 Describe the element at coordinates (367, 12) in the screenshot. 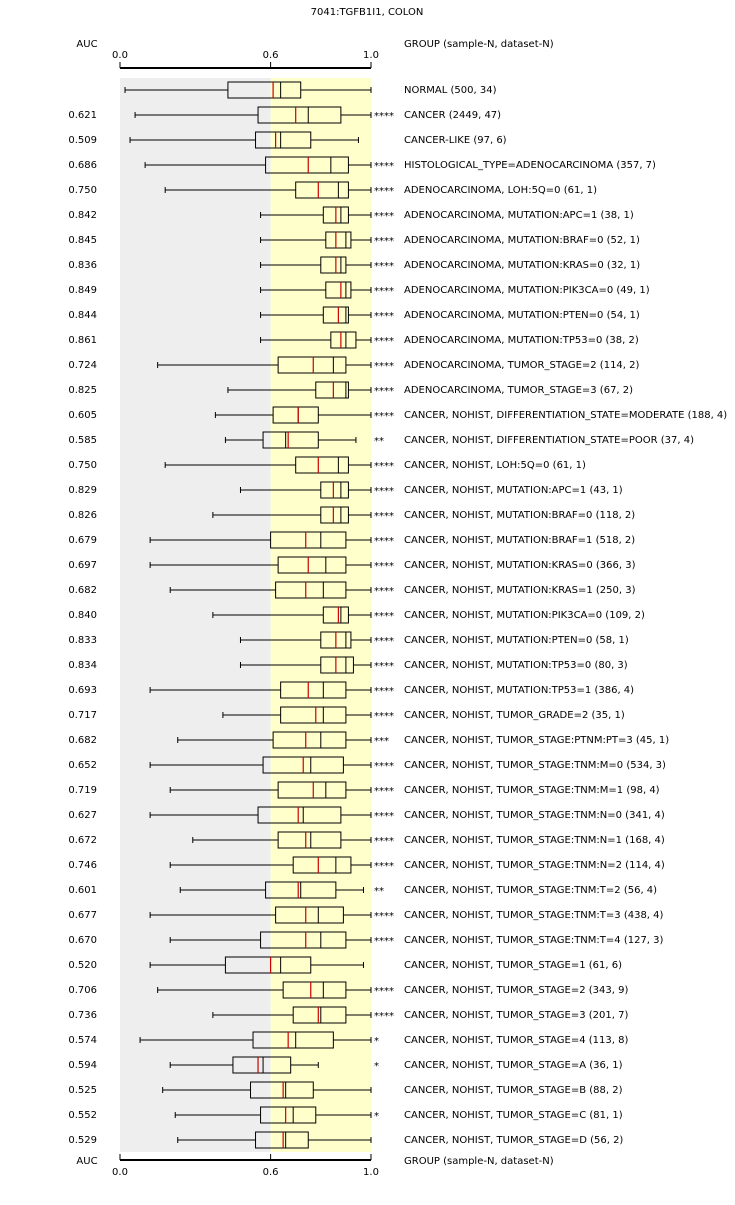

I see `chart-title: 7041:TGFB1I1, COLON` at that location.